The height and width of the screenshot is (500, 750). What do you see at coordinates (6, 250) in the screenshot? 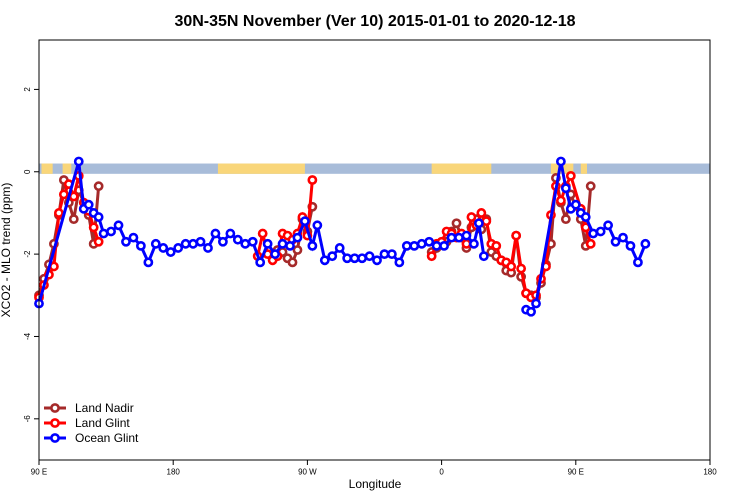
I see `y-axis-label: XCO2 - MLO trend (ppm)` at bounding box center [6, 250].